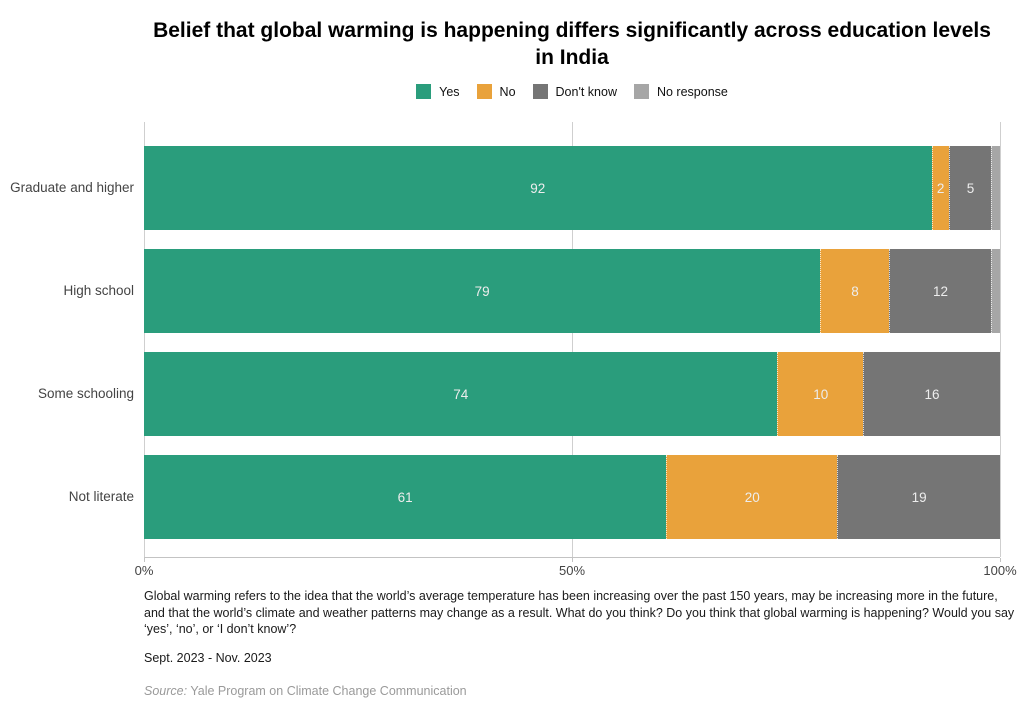 The height and width of the screenshot is (709, 1024). What do you see at coordinates (144, 570) in the screenshot?
I see `x-axis-tick-label-0: 0%` at bounding box center [144, 570].